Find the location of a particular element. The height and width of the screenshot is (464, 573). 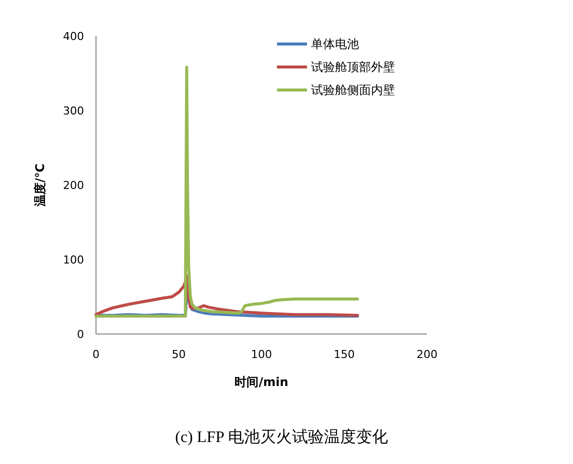

x-tick-label: 0 is located at coordinates (96, 354).